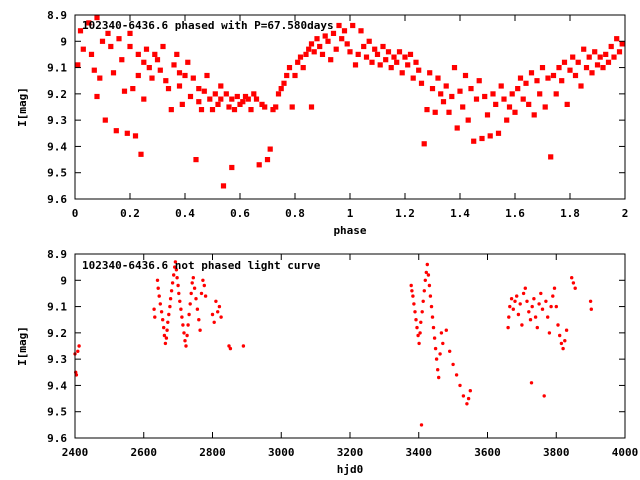 The width and height of the screenshot is (640, 480). What do you see at coordinates (57, 120) in the screenshot?
I see `y-tick-label: 9.3` at bounding box center [57, 120].